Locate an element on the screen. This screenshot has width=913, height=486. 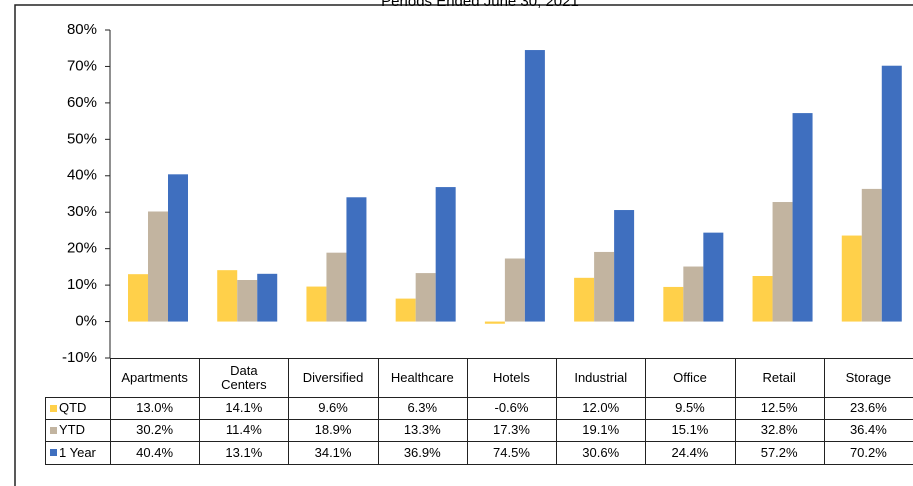
data-label: 9.5% is located at coordinates (690, 408).